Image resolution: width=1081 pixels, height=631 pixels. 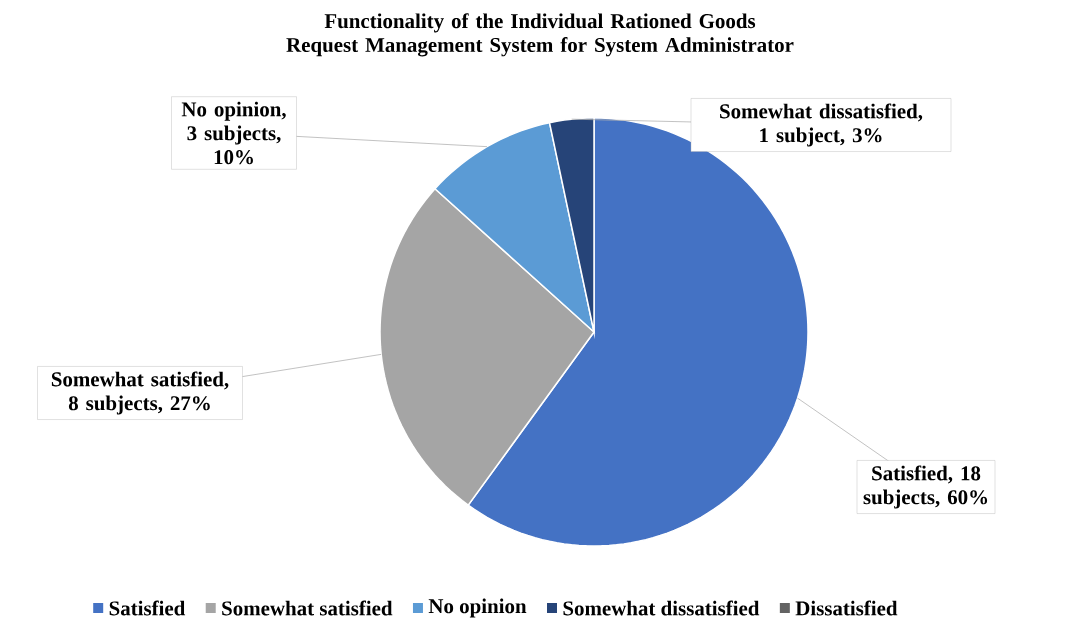 What do you see at coordinates (233, 133) in the screenshot?
I see `data-label: No opinion, 3 subjects, 10%` at bounding box center [233, 133].